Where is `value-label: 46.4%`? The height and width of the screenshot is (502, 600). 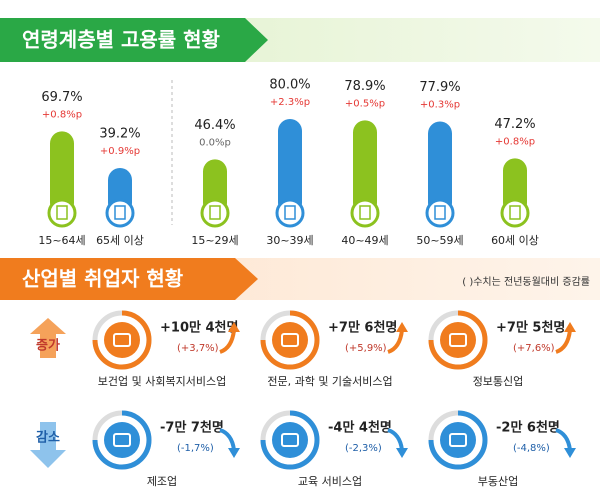
value-label: 46.4% is located at coordinates (214, 125).